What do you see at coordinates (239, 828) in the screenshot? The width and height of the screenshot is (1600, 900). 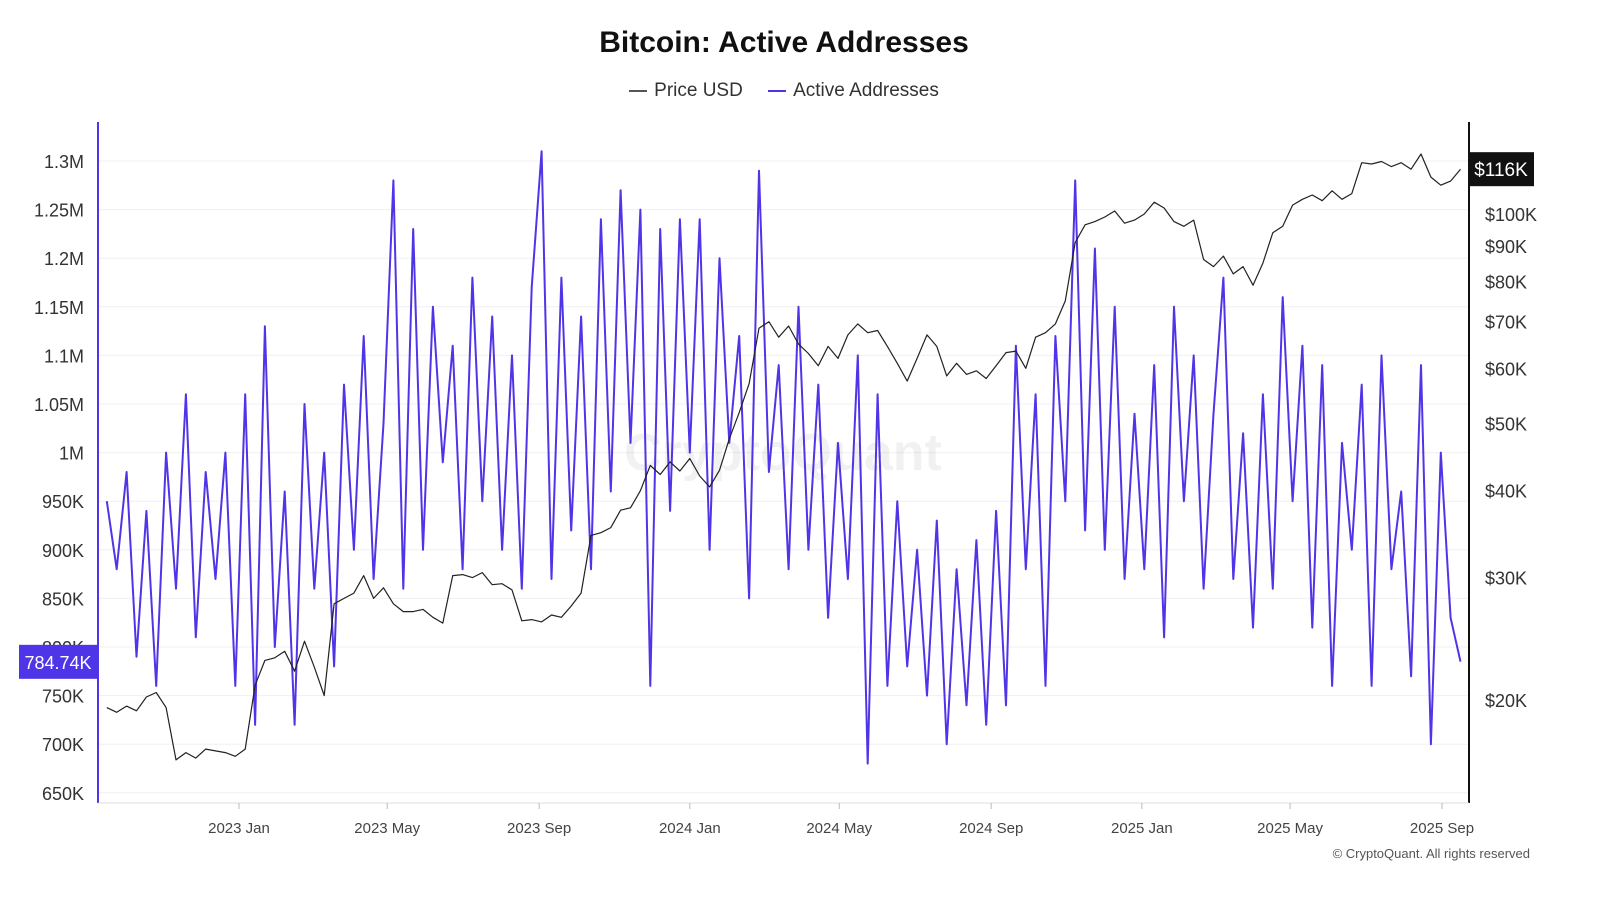 I see `x-tick-label: 2023 Jan` at bounding box center [239, 828].